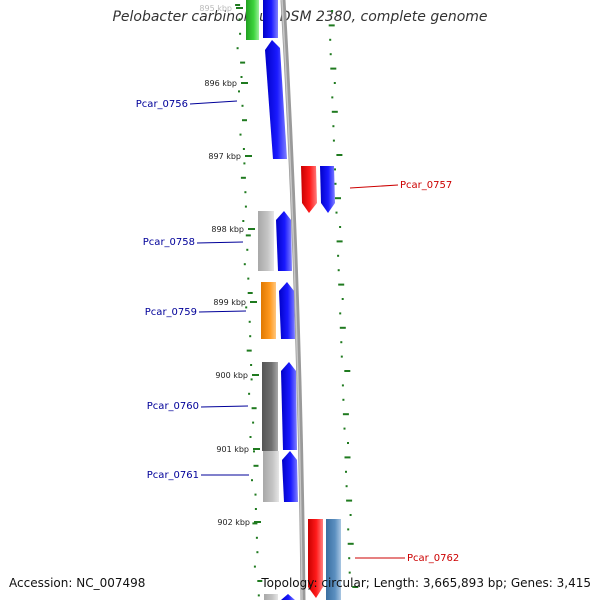 Image resolution: width=600 pixels, height=600 pixels. Describe the element at coordinates (270, 19) in the screenshot. I see `cds-feature-top` at that location.